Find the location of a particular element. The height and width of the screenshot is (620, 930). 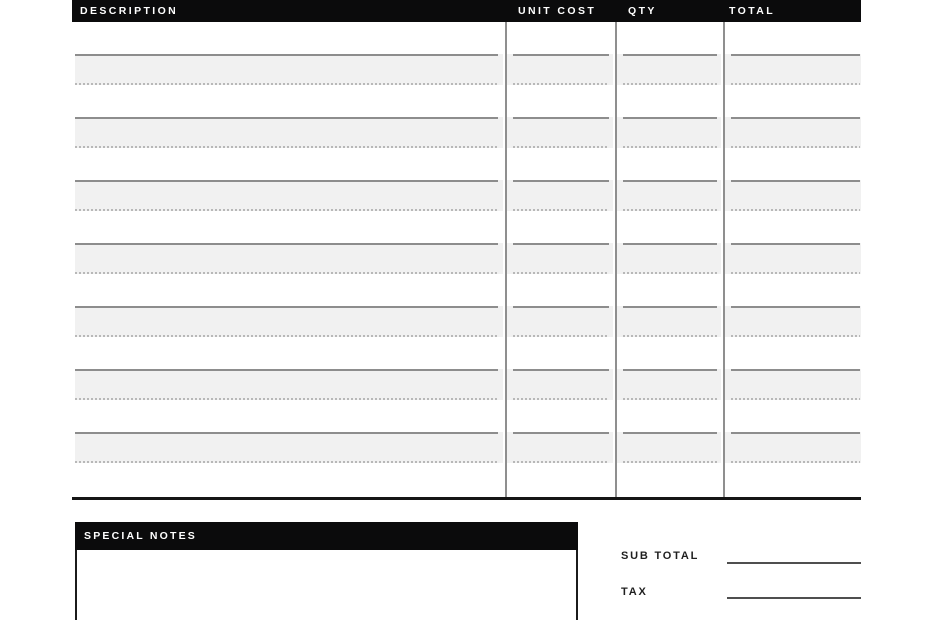

header-cell-unit-cost: UNIT COST is located at coordinates (557, 11).